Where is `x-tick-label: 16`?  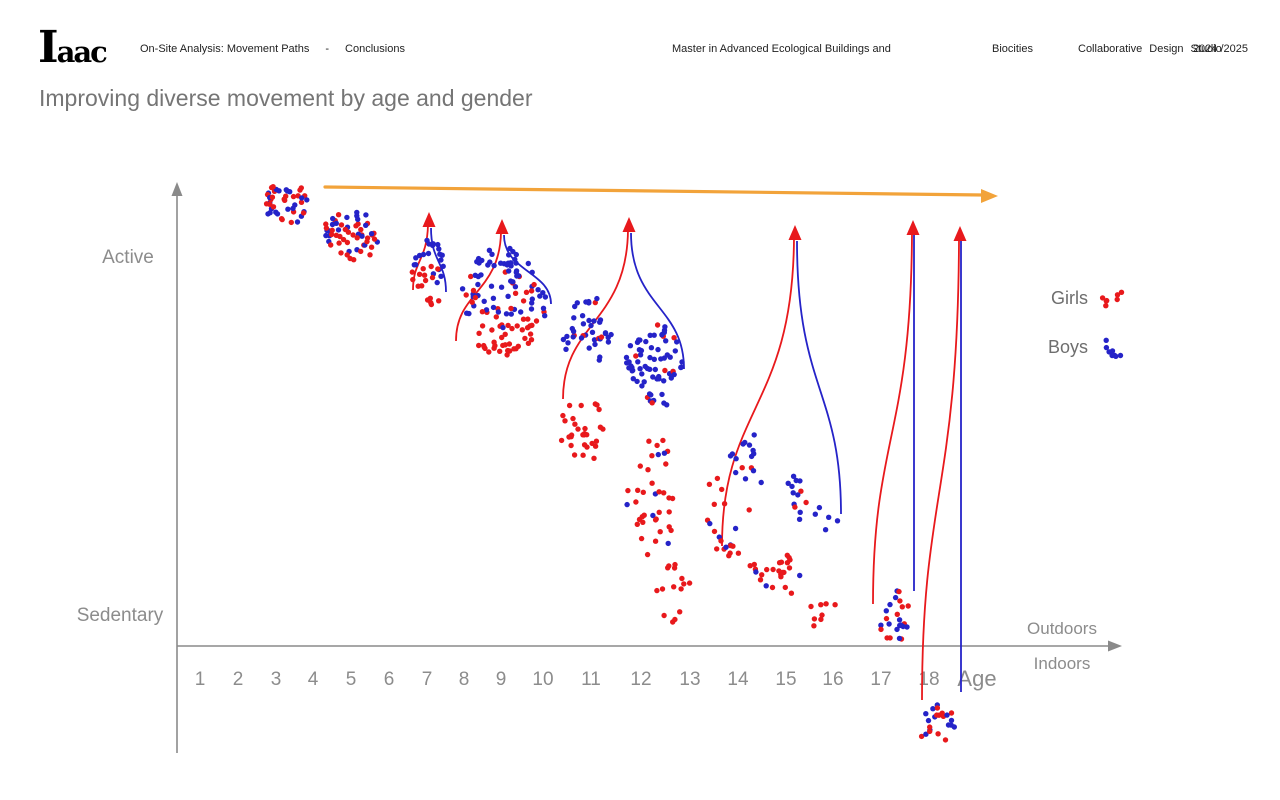
x-tick-label: 16 is located at coordinates (832, 679).